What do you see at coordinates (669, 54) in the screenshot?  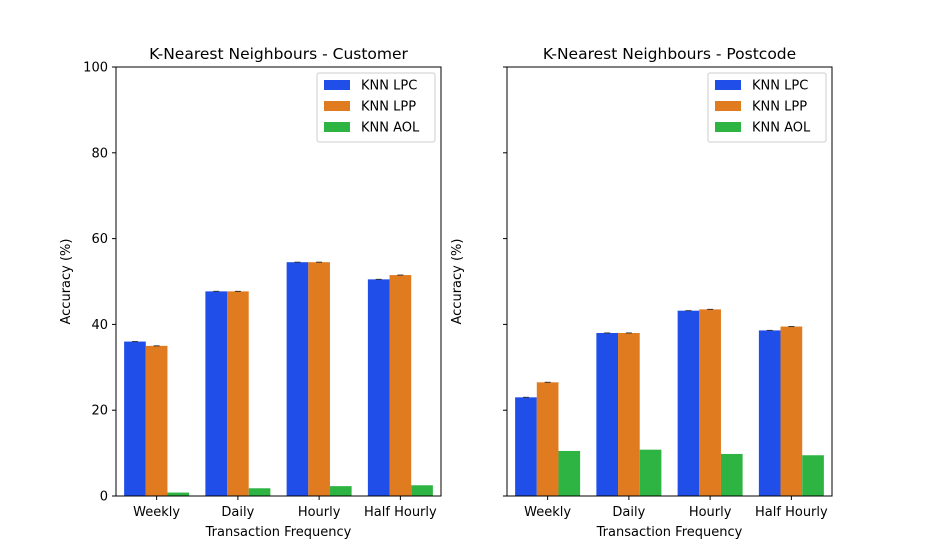 I see `chart-title: K-Nearest Neighbours - Postcode` at bounding box center [669, 54].